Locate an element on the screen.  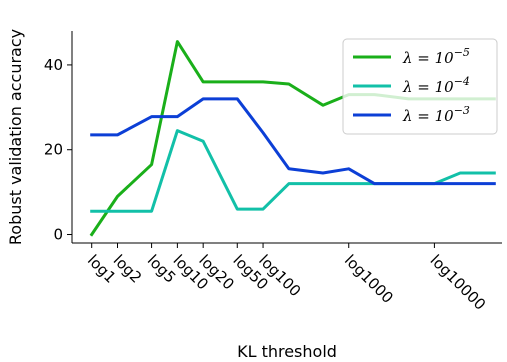
legend-label-1: λ = 10−5 is located at coordinates (436, 56).